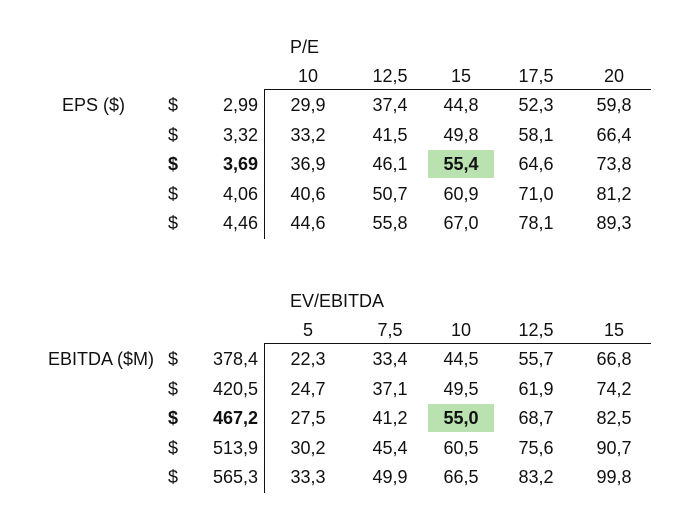 This screenshot has height=526, width=680. Describe the element at coordinates (240, 223) in the screenshot. I see `row-input-value: 4,46` at that location.